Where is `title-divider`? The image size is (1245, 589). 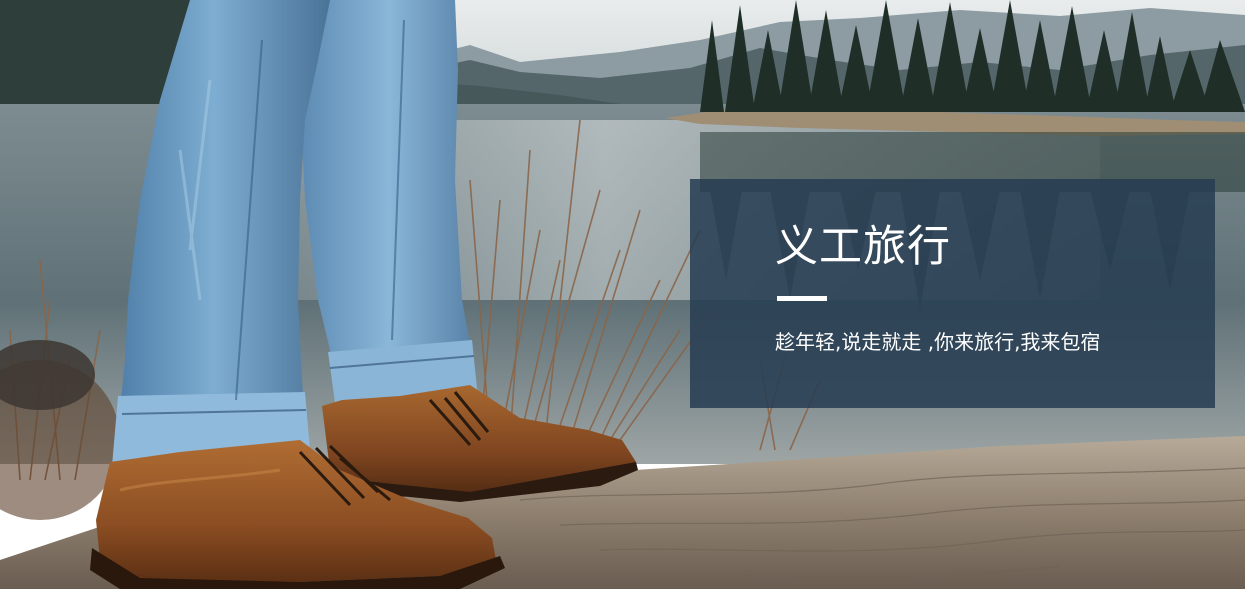 title-divider is located at coordinates (802, 298).